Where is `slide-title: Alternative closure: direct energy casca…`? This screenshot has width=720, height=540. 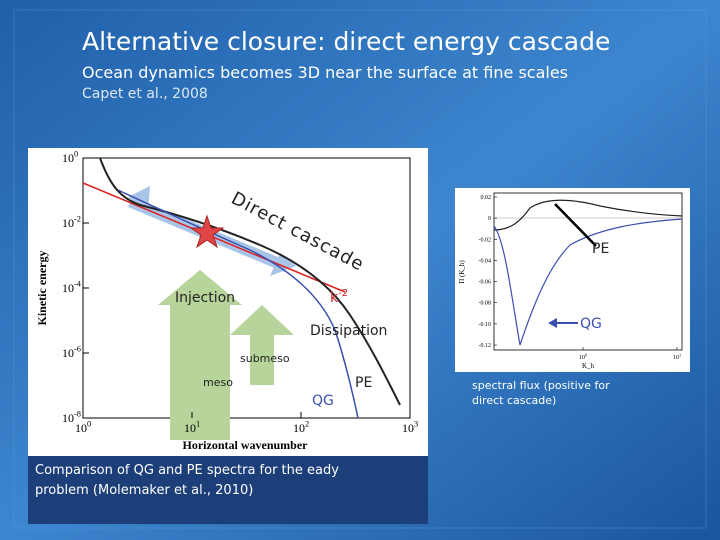 slide-title: Alternative closure: direct energy casca… is located at coordinates (346, 41).